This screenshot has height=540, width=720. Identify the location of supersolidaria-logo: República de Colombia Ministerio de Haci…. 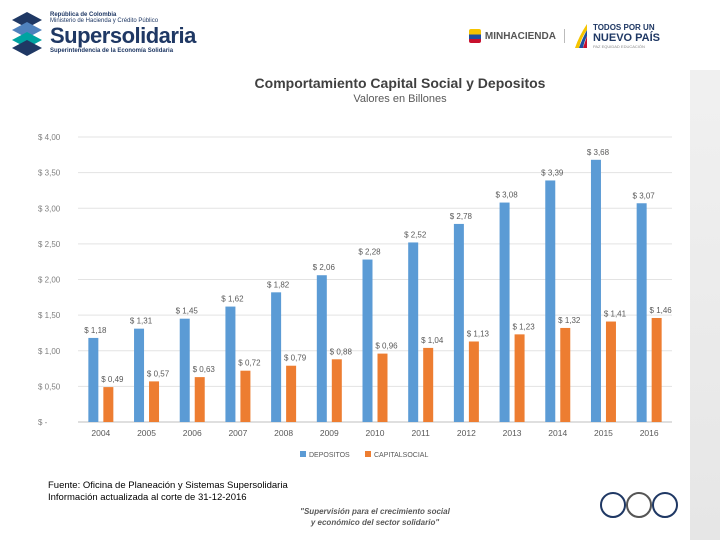
(103, 33).